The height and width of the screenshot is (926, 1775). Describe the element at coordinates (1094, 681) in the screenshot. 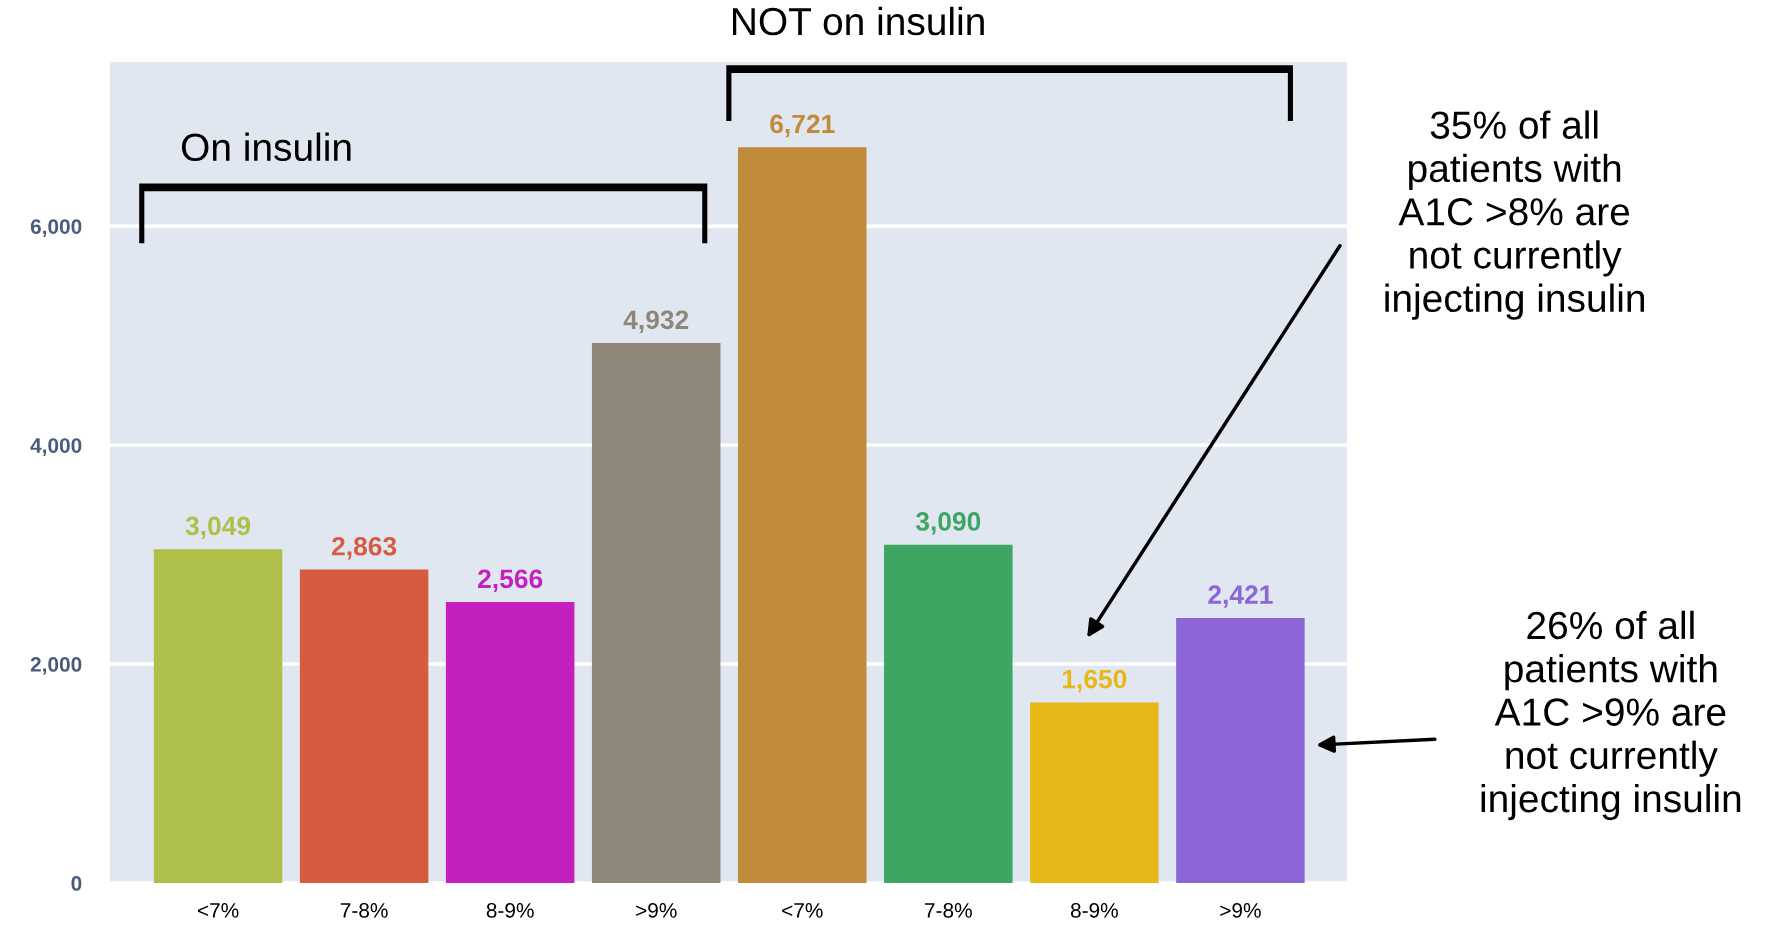

I see `data-label: 1,650` at that location.